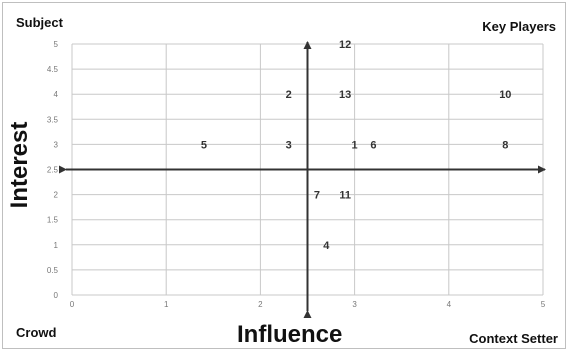 The width and height of the screenshot is (571, 353). Describe the element at coordinates (56, 245) in the screenshot. I see `y-tick-label: 1` at that location.